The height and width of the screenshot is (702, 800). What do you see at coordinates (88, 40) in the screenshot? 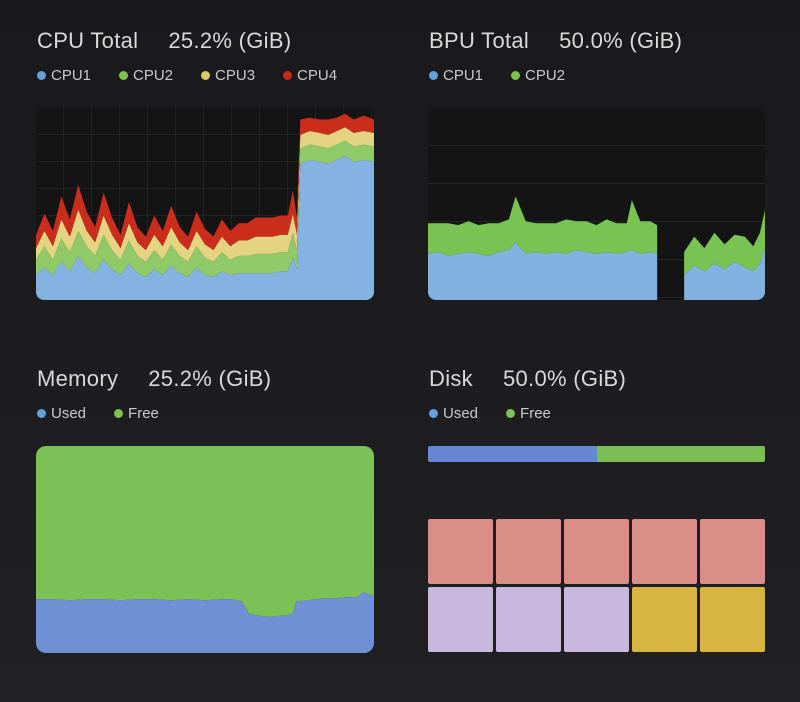
I see `cpu-title-text: CPU Total` at bounding box center [88, 40].